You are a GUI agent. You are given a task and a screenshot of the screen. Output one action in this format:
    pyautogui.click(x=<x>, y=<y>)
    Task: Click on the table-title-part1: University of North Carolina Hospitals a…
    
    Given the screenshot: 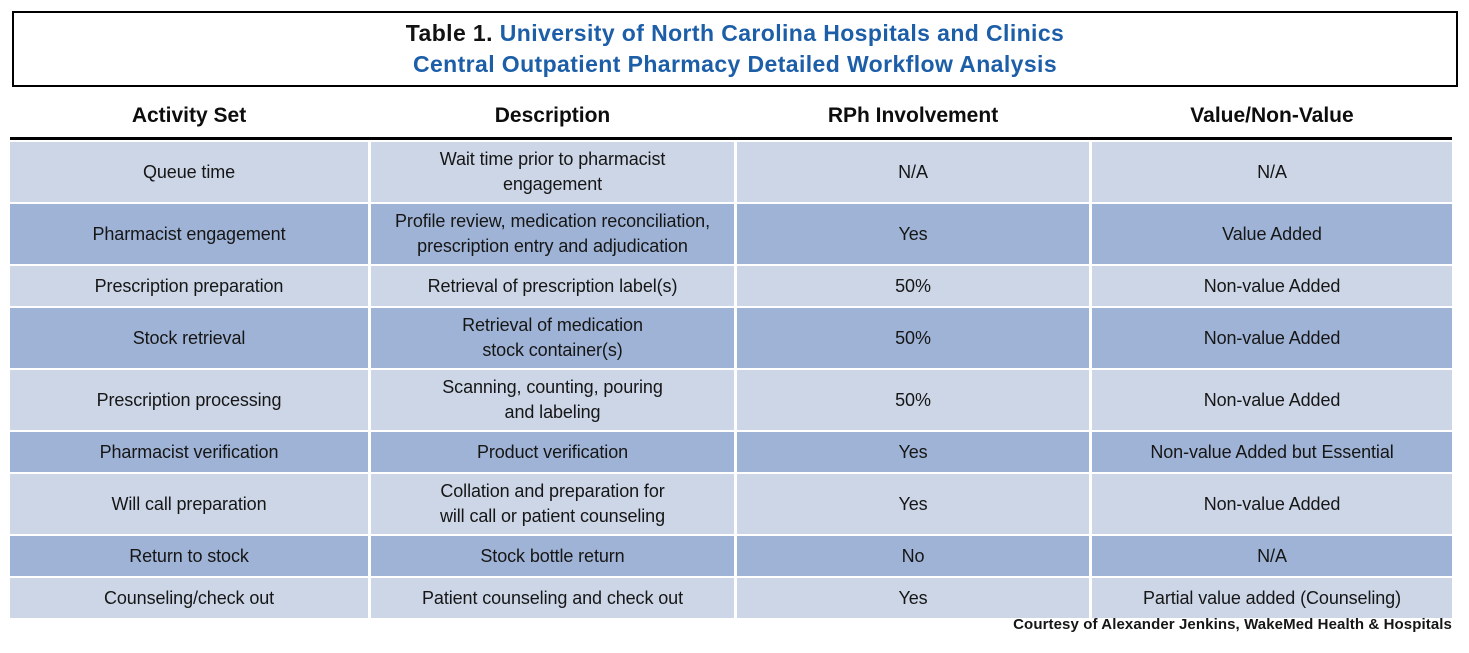 What is the action you would take?
    pyautogui.click(x=782, y=33)
    